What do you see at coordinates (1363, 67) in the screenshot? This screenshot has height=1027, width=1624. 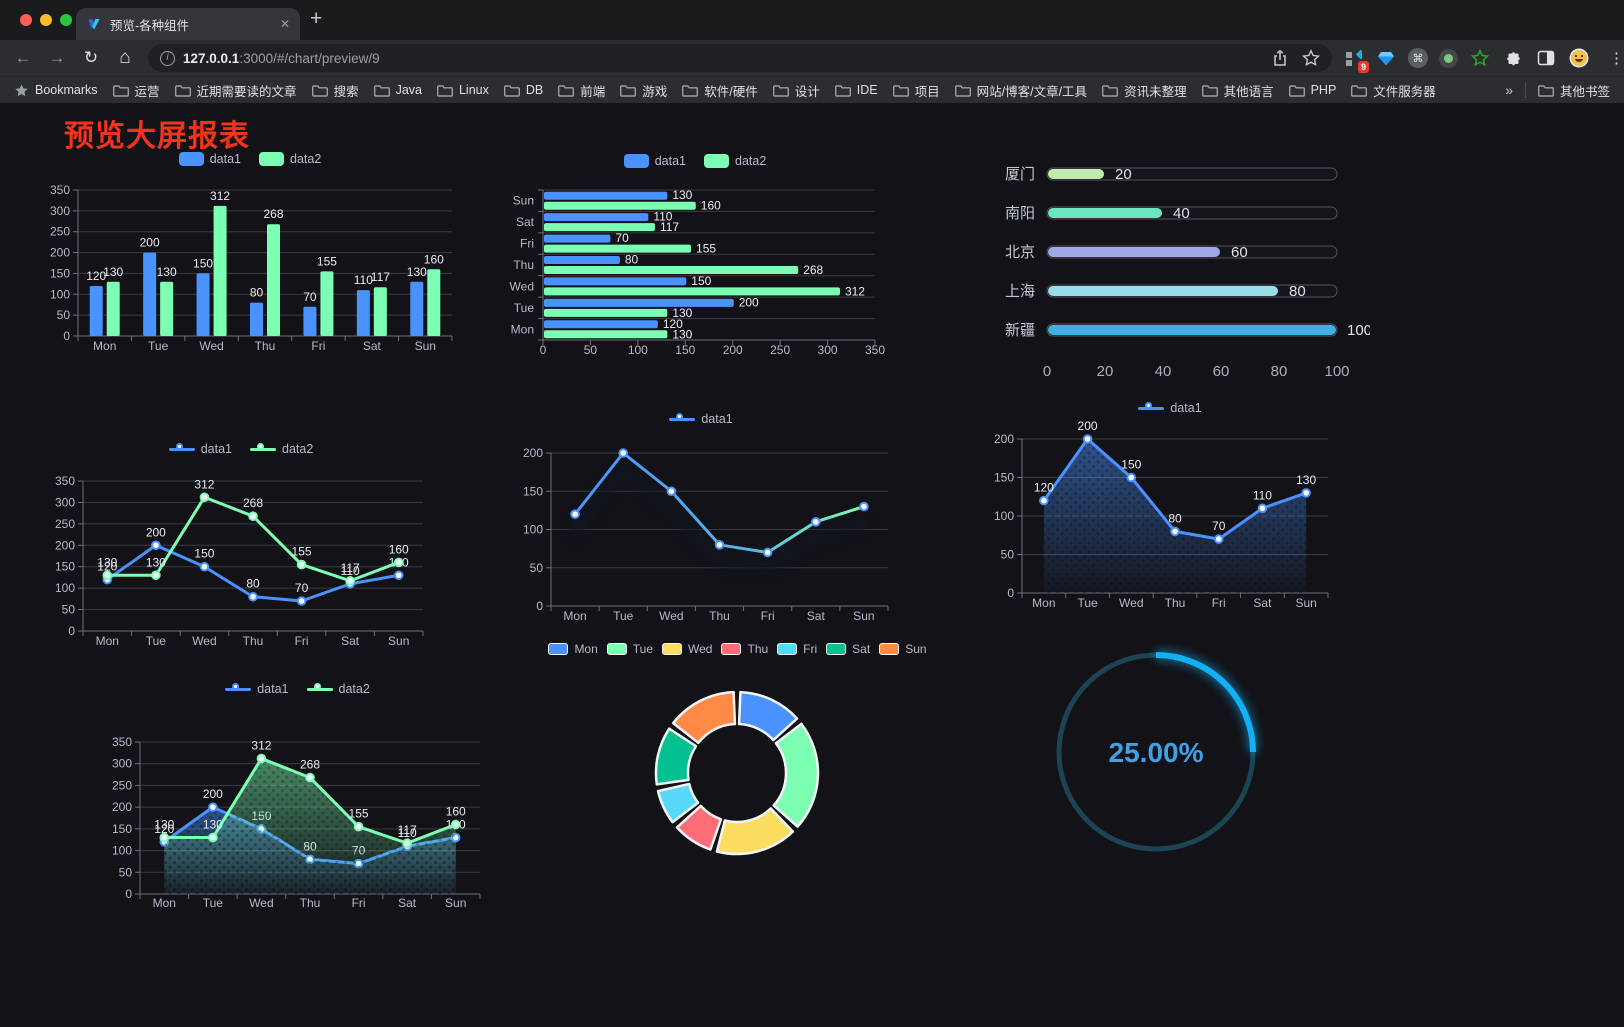 I see `extension-badge: 9` at bounding box center [1363, 67].